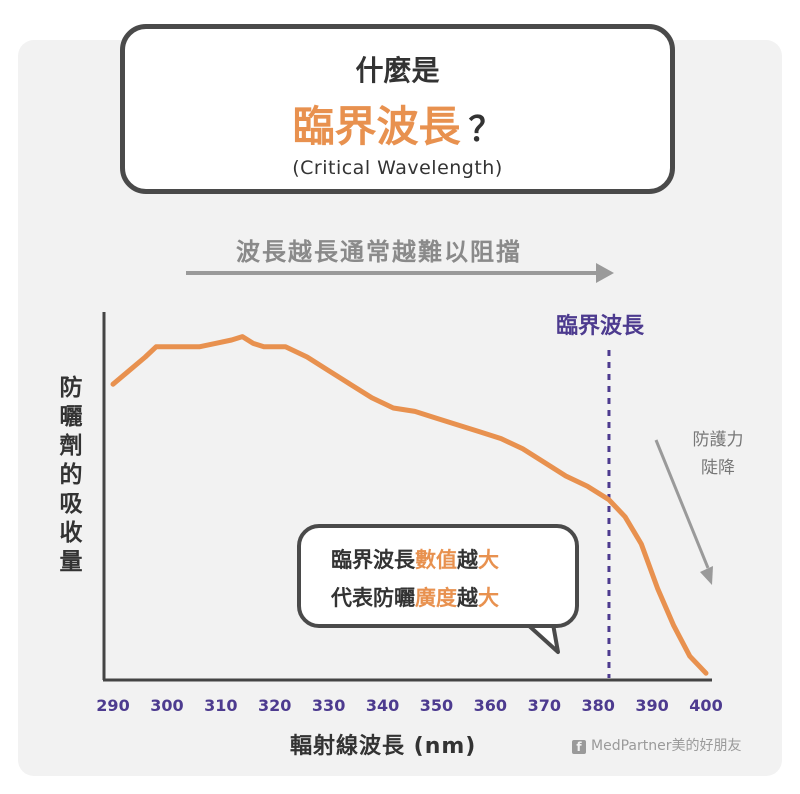 Image resolution: width=800 pixels, height=794 pixels. What do you see at coordinates (167, 705) in the screenshot?
I see `x-tick-label: 300` at bounding box center [167, 705].